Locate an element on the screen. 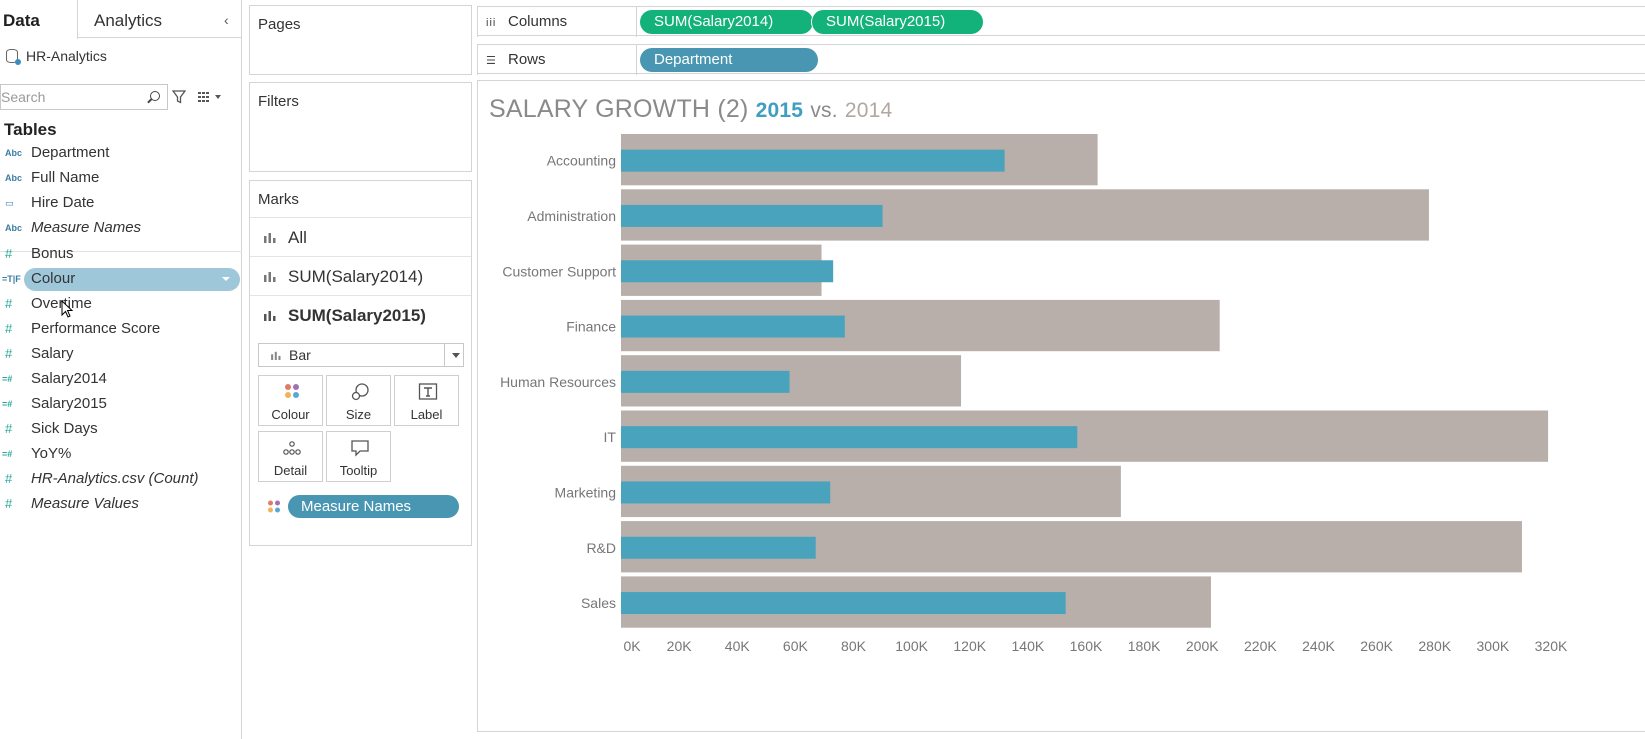 The width and height of the screenshot is (1645, 739). rows-pill-department: Department is located at coordinates (729, 60).